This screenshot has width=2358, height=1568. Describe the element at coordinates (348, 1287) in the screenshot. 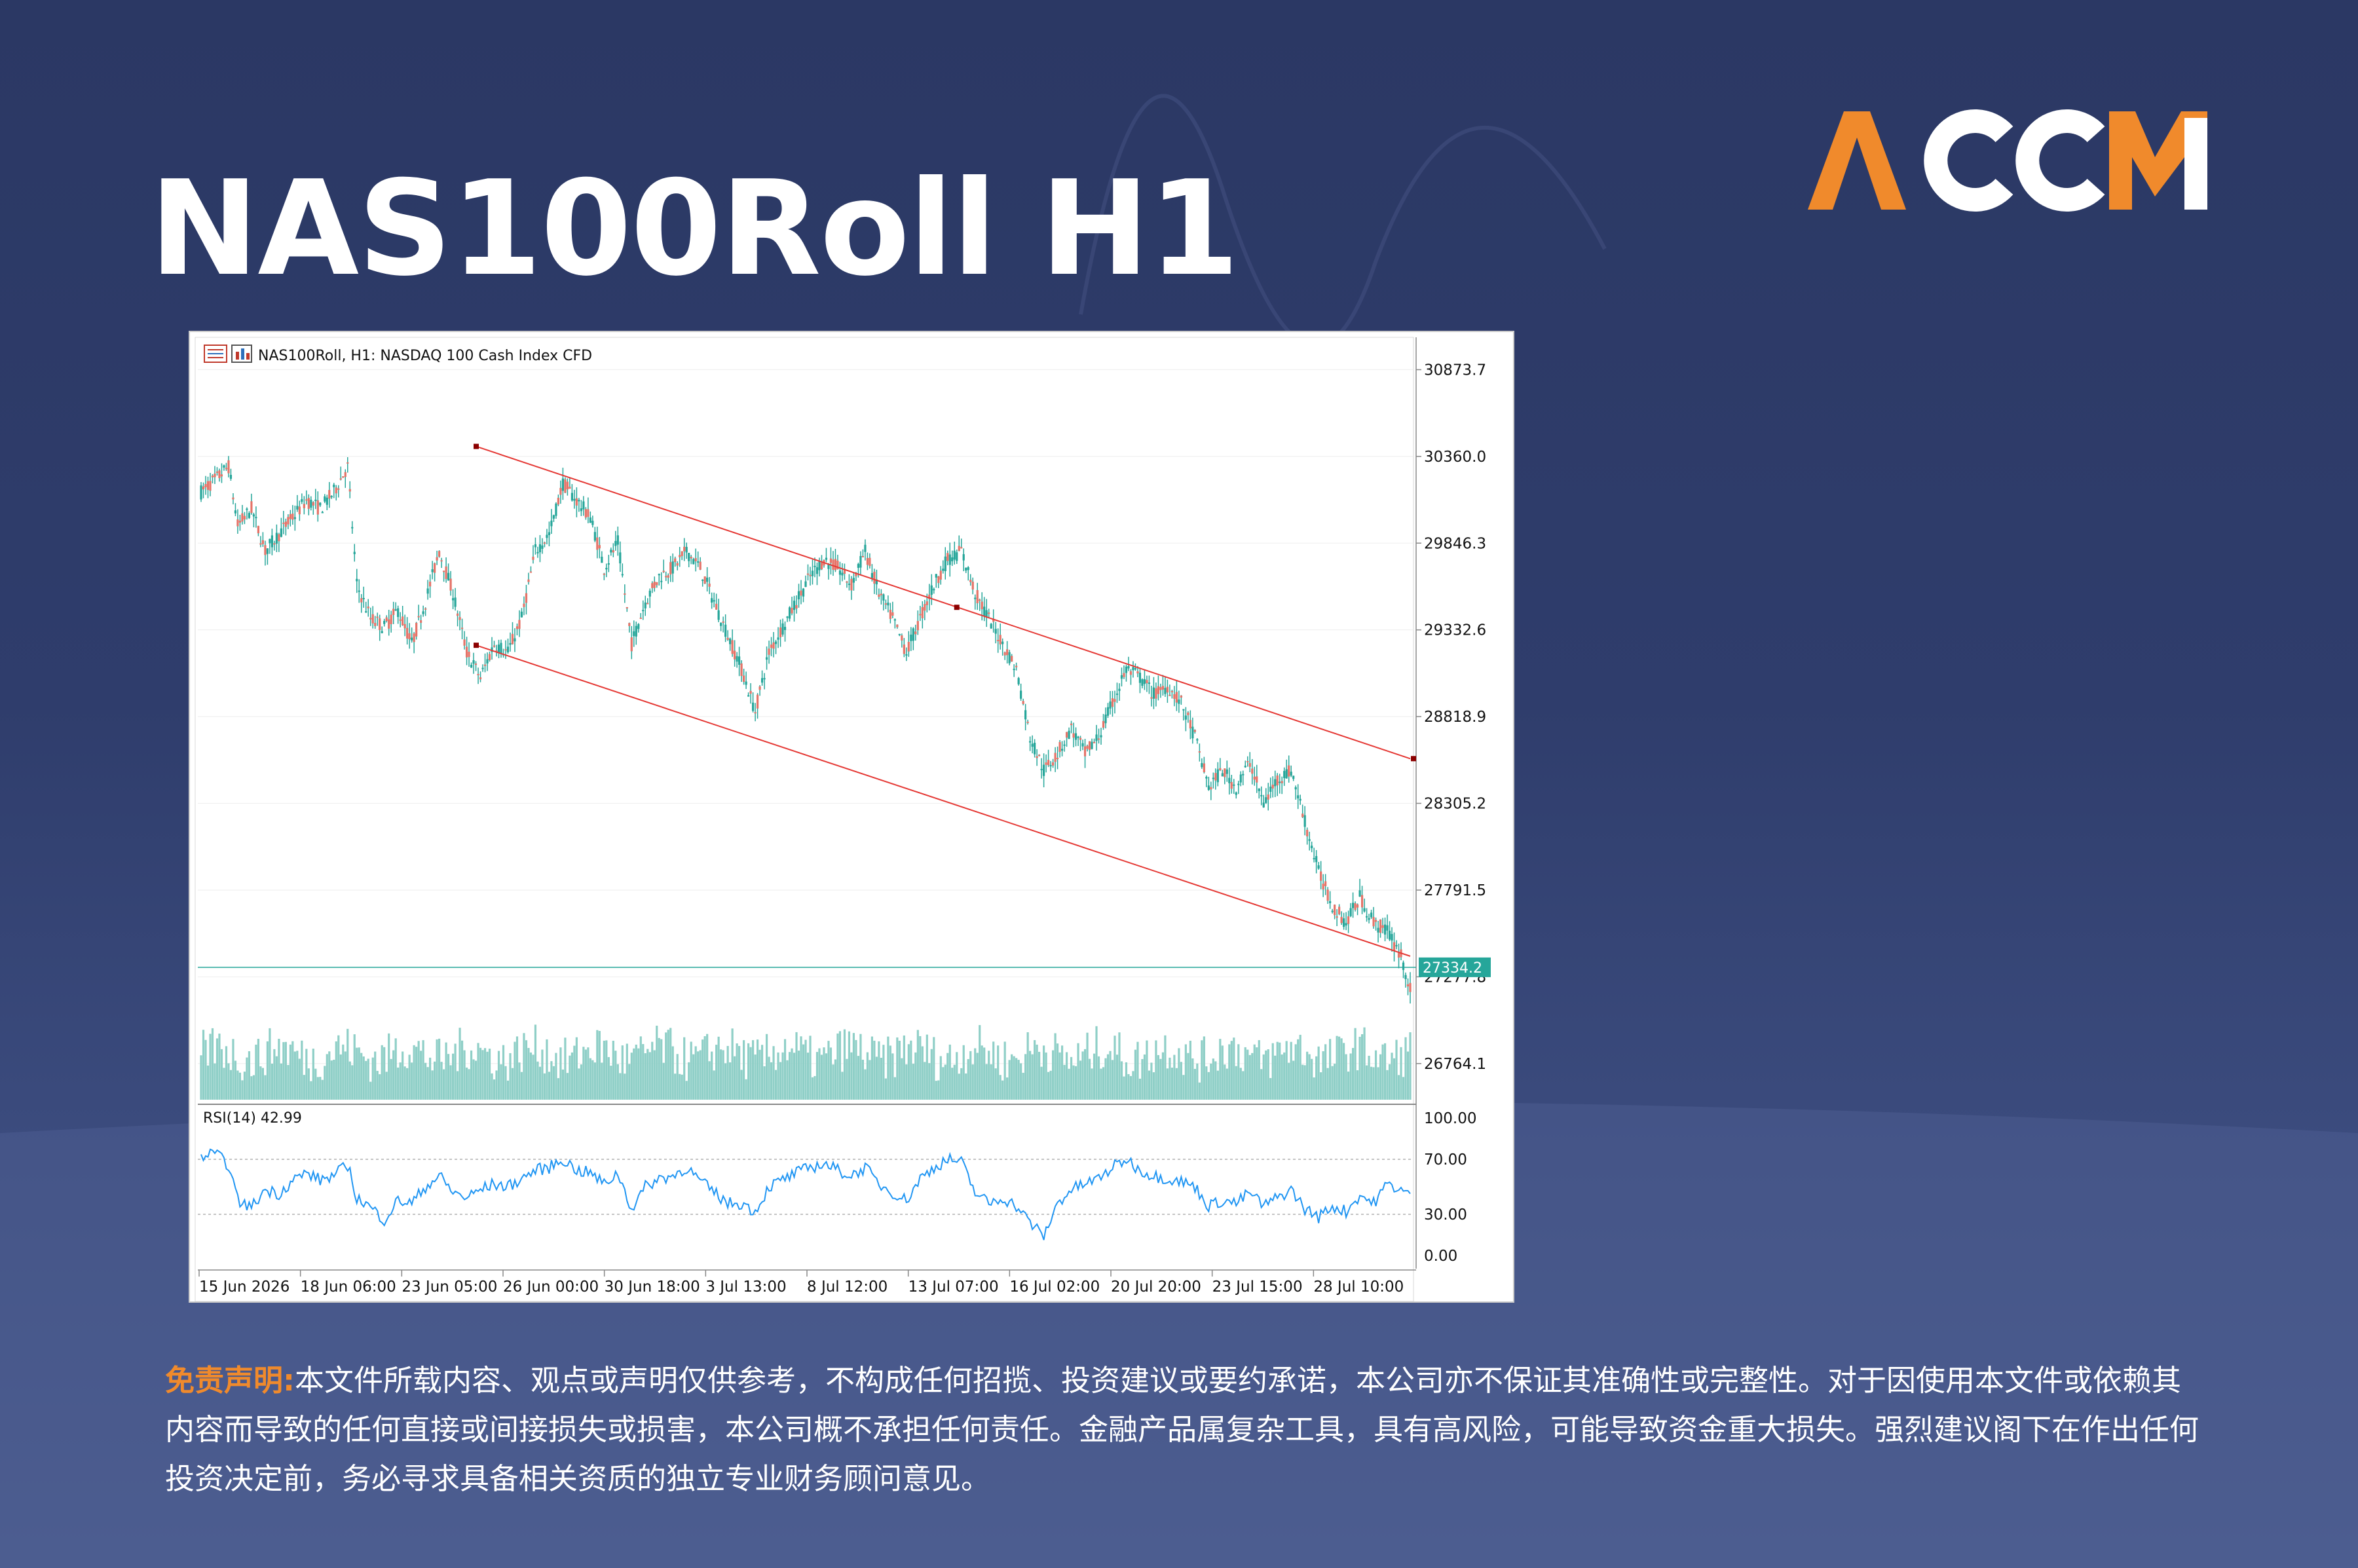

I see `time-tick-label: 18 Jun 06:00` at that location.